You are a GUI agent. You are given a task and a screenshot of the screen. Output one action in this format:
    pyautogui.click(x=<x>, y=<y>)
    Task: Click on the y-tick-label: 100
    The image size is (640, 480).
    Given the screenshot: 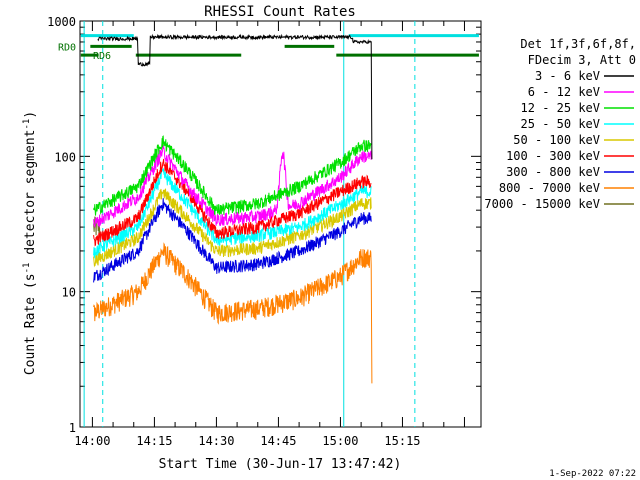 What is the action you would take?
    pyautogui.click(x=65, y=157)
    